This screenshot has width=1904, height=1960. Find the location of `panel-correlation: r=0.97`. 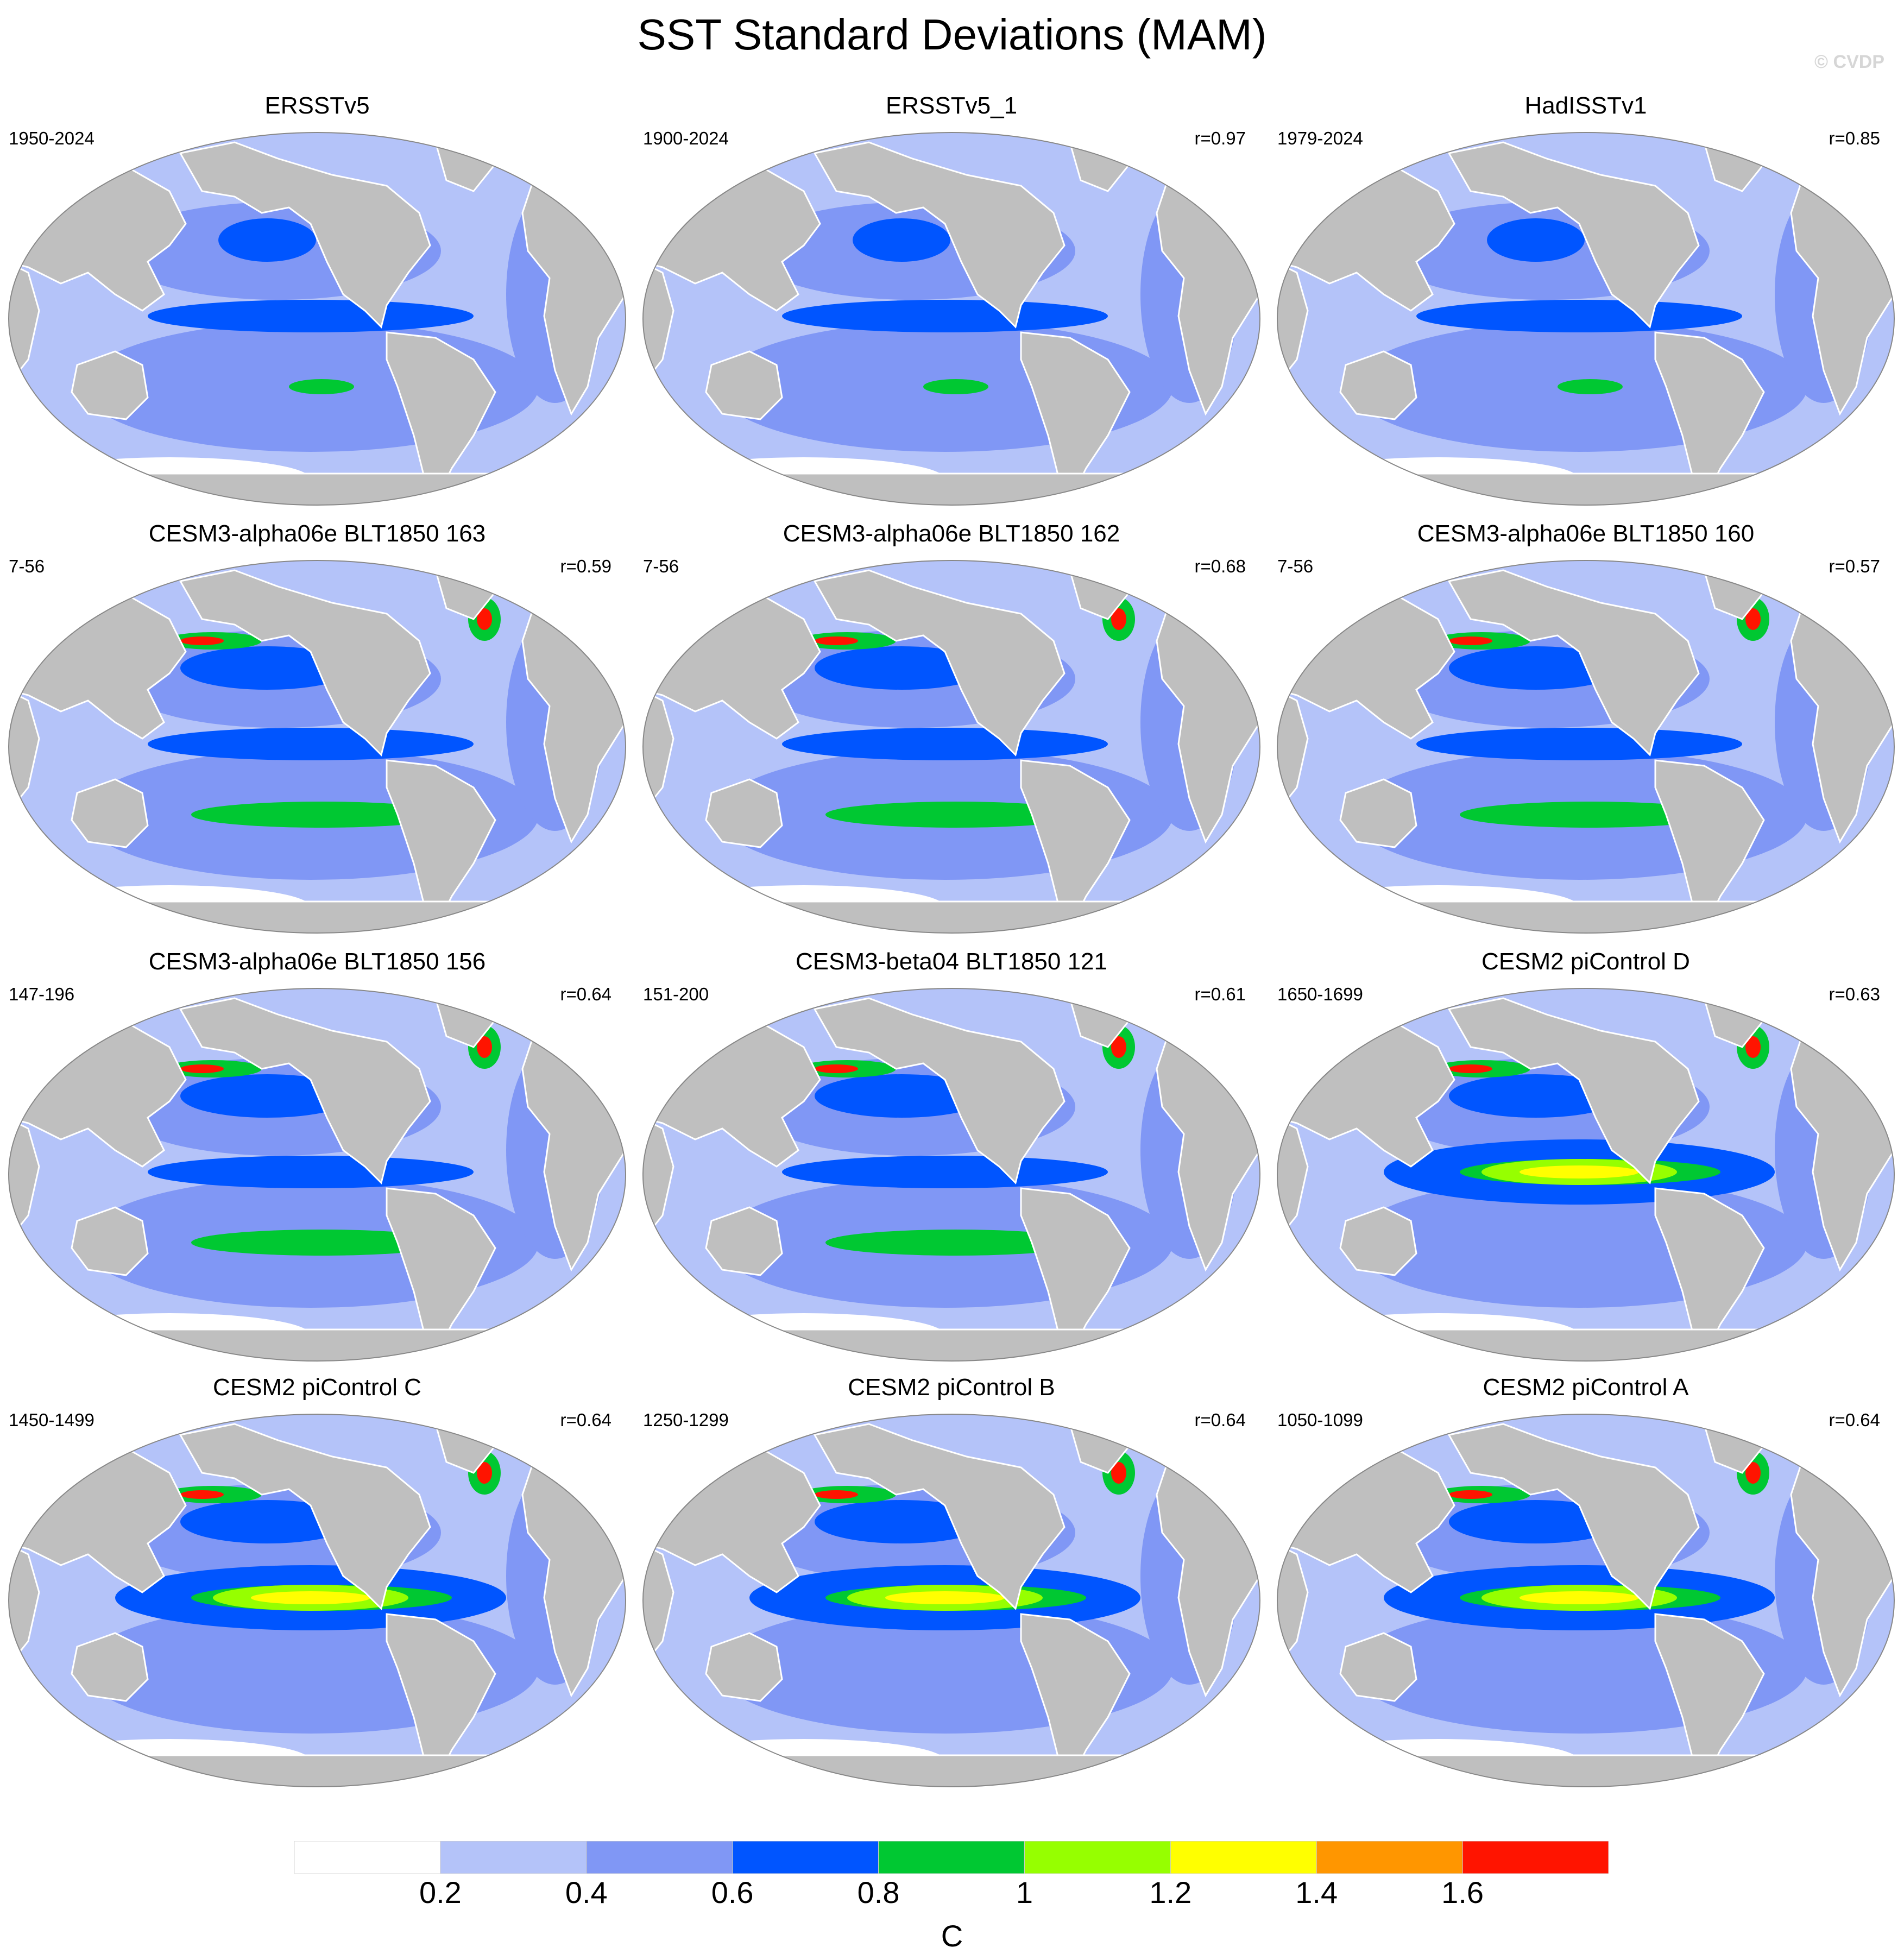

panel-correlation: r=0.97 is located at coordinates (1220, 138).